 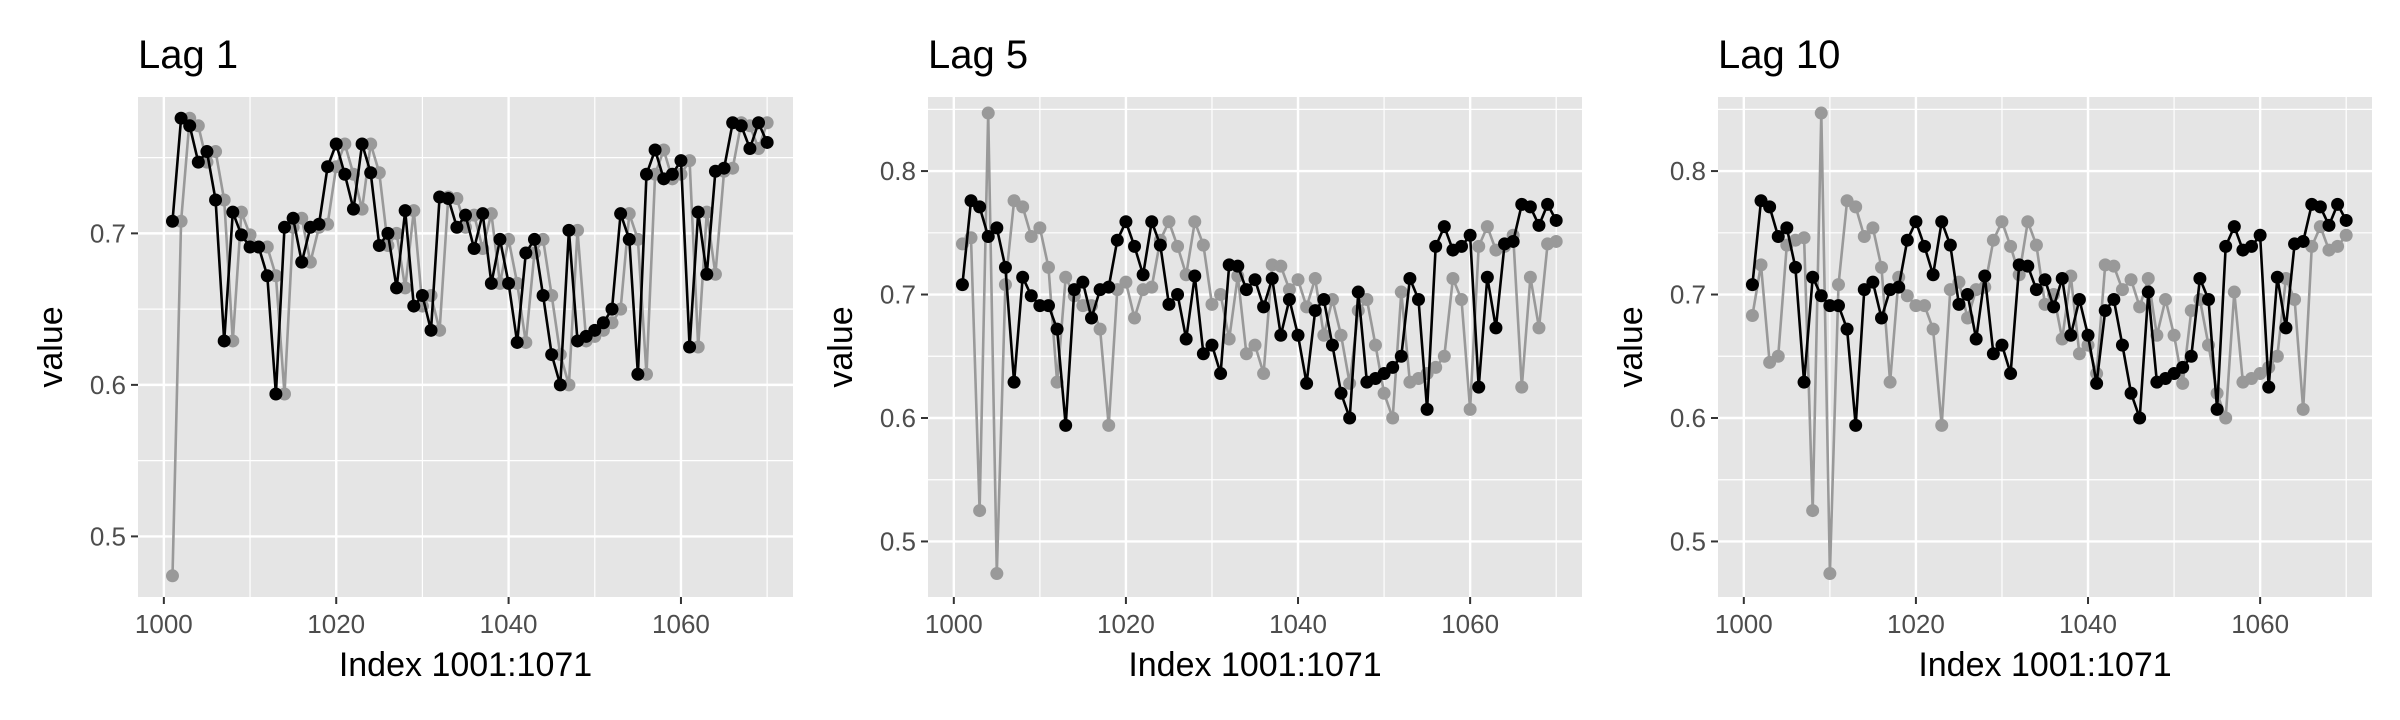 What do you see at coordinates (2044, 665) in the screenshot?
I see `x-axis-label: Index 1001:1071` at bounding box center [2044, 665].